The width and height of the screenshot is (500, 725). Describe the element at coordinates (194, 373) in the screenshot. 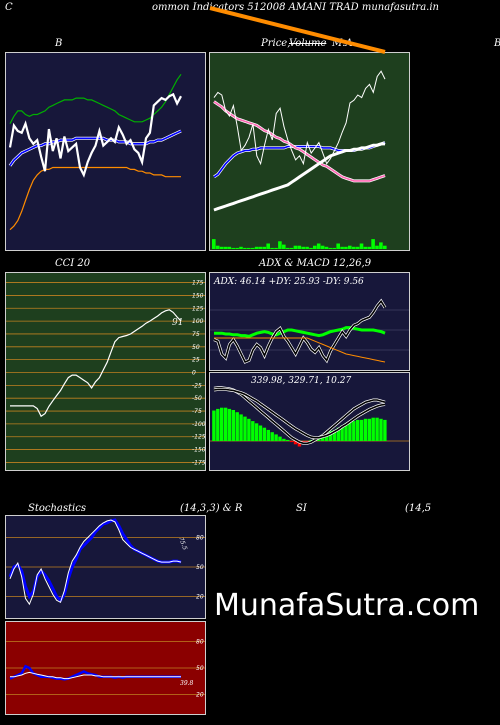

I see `cci-tick-label: 0` at that location.